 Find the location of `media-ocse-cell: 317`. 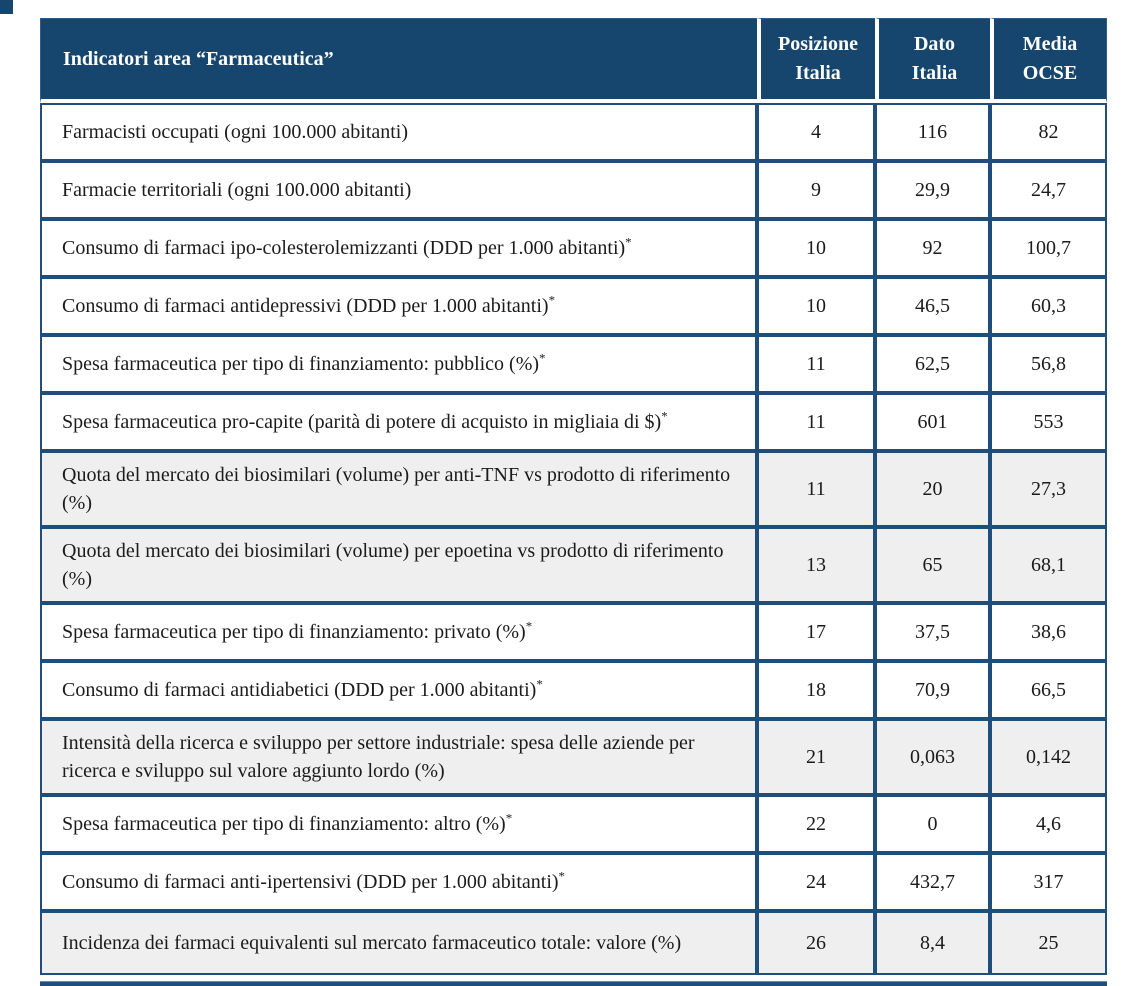

media-ocse-cell: 317 is located at coordinates (1048, 882).